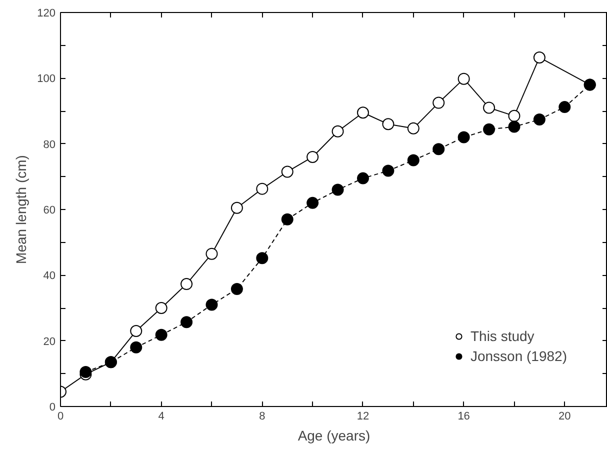 This screenshot has height=456, width=607. What do you see at coordinates (52, 408) in the screenshot?
I see `y-tick-label: 0` at bounding box center [52, 408].